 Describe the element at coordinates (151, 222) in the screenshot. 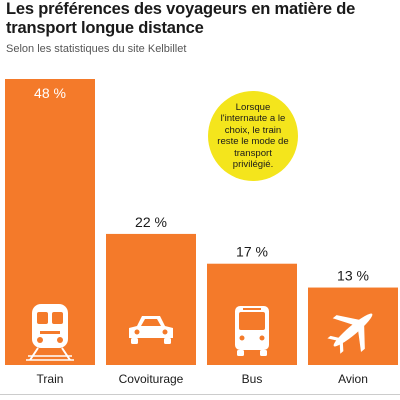

I see `value-label: 22 %` at that location.